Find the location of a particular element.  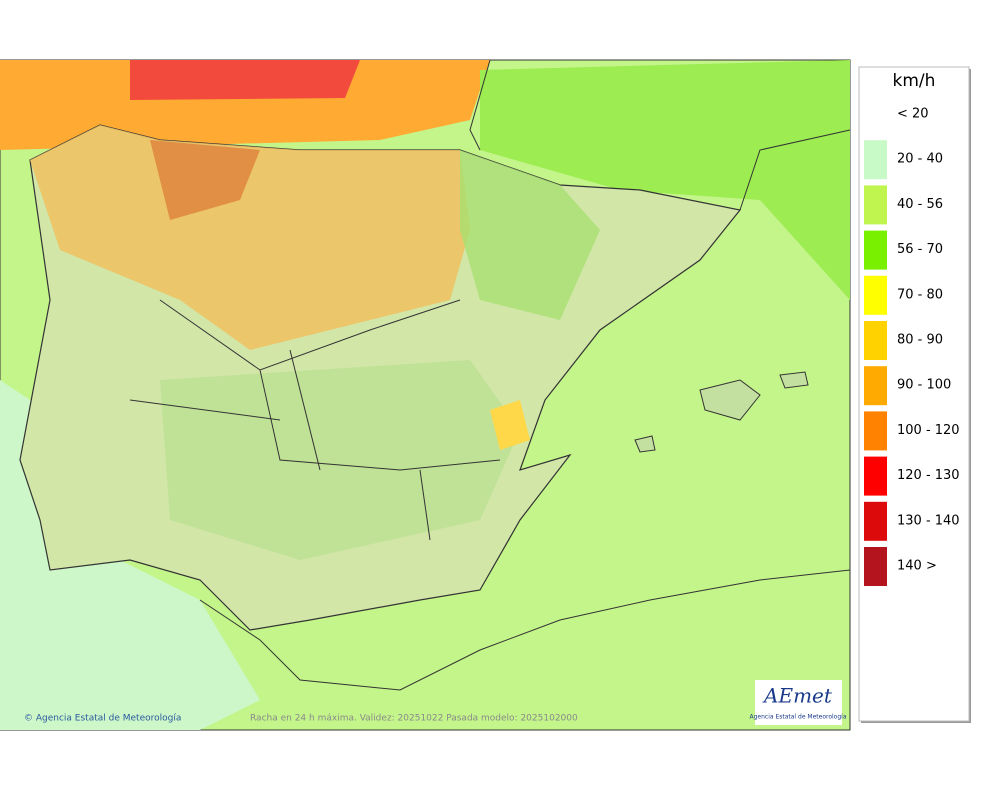

logo-box is located at coordinates (798, 702).